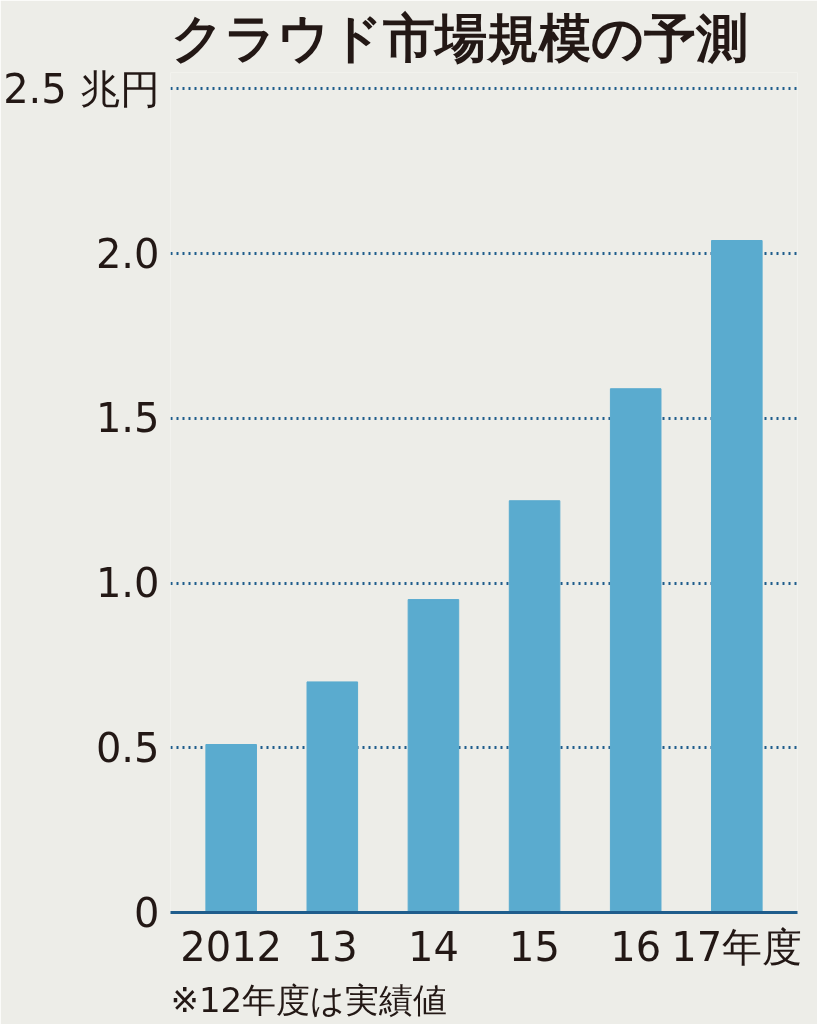  Describe the element at coordinates (231, 946) in the screenshot. I see `x-tick-label: 2012` at that location.